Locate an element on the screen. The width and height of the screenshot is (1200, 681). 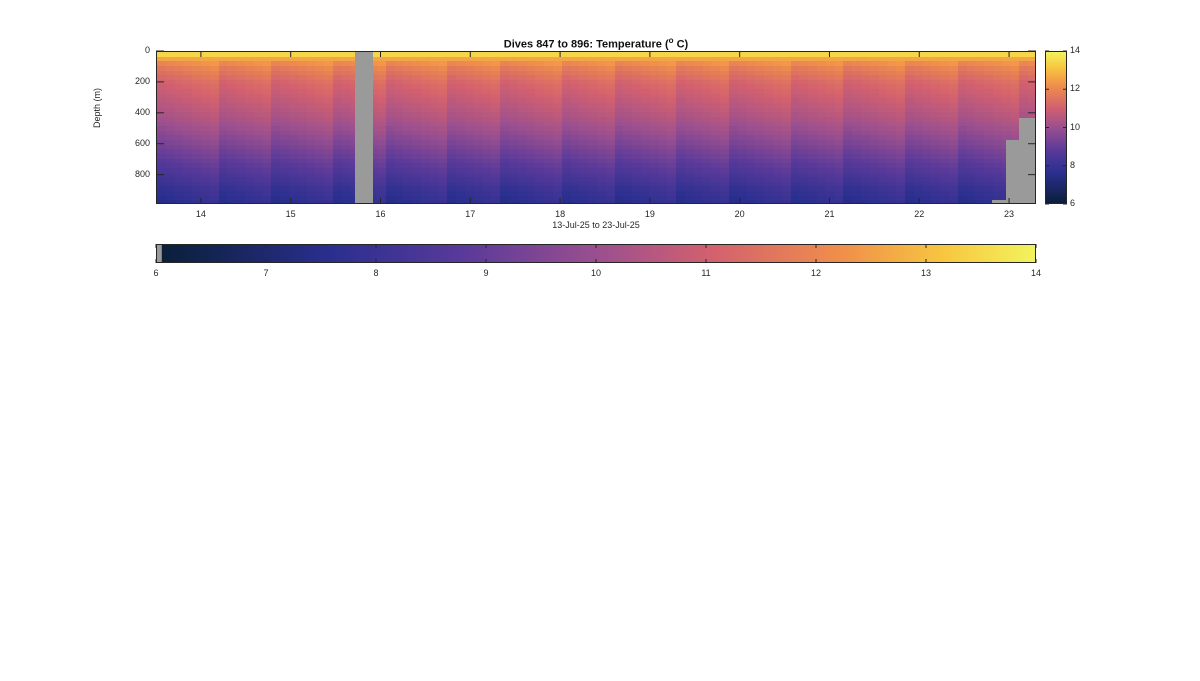
y-tick-label: 400 is located at coordinates (142, 111).